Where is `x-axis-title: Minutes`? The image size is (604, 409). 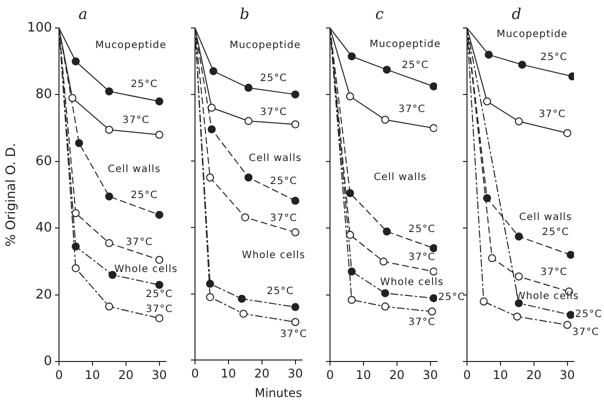 x-axis-title: Minutes is located at coordinates (278, 393).